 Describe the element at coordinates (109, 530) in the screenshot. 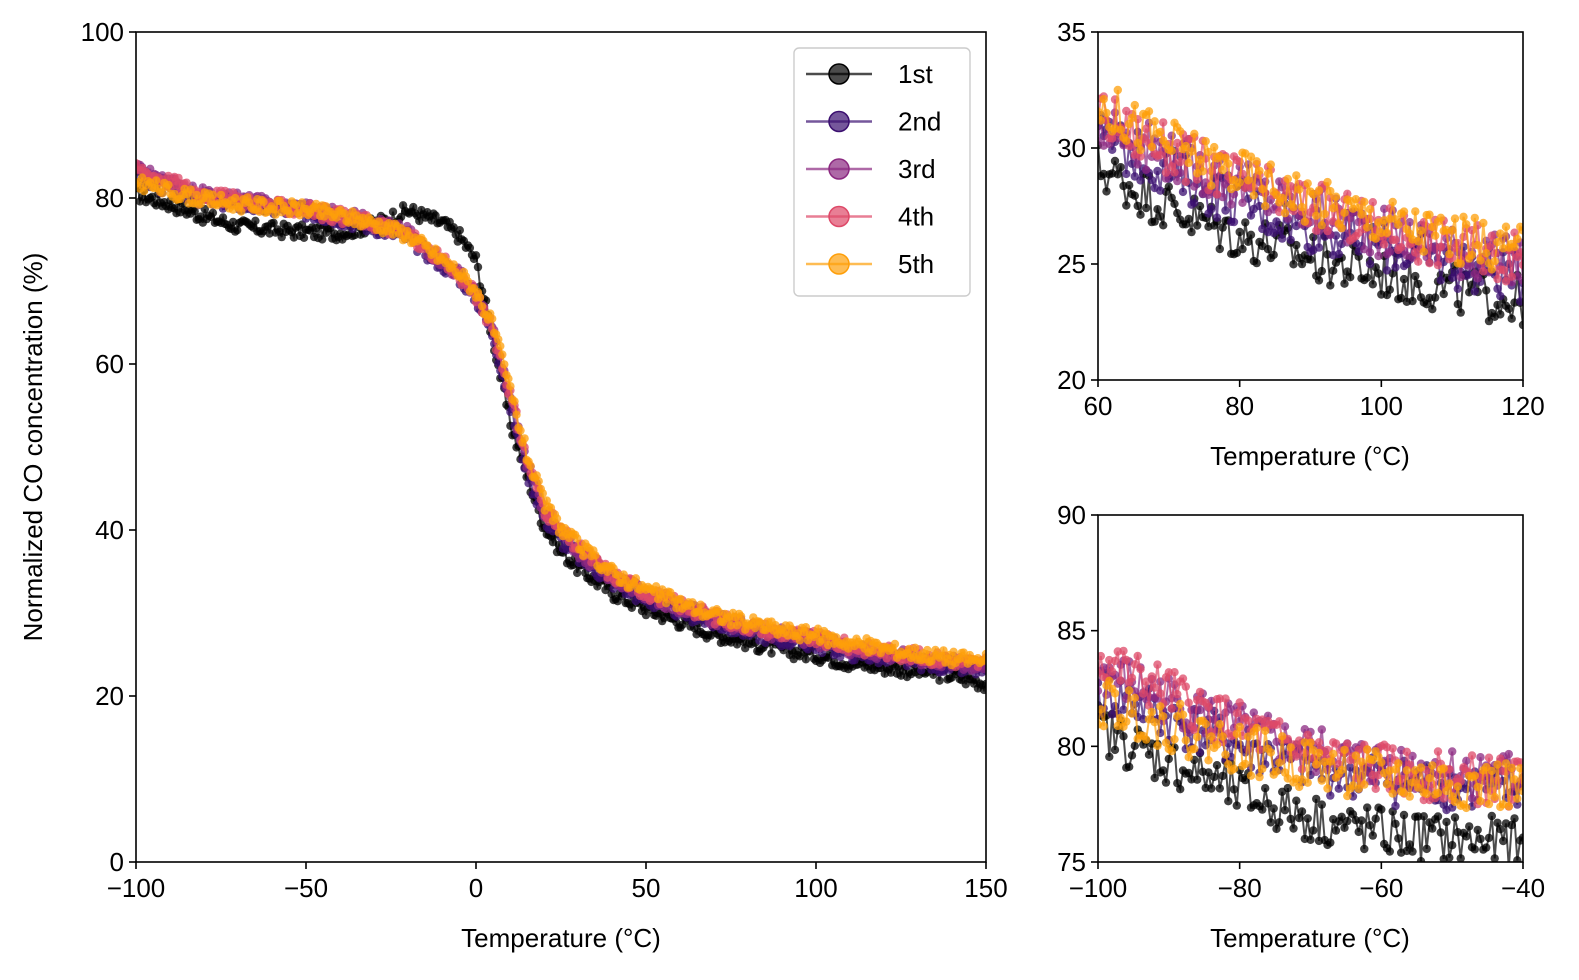

I see `y-tick-label: 40` at that location.